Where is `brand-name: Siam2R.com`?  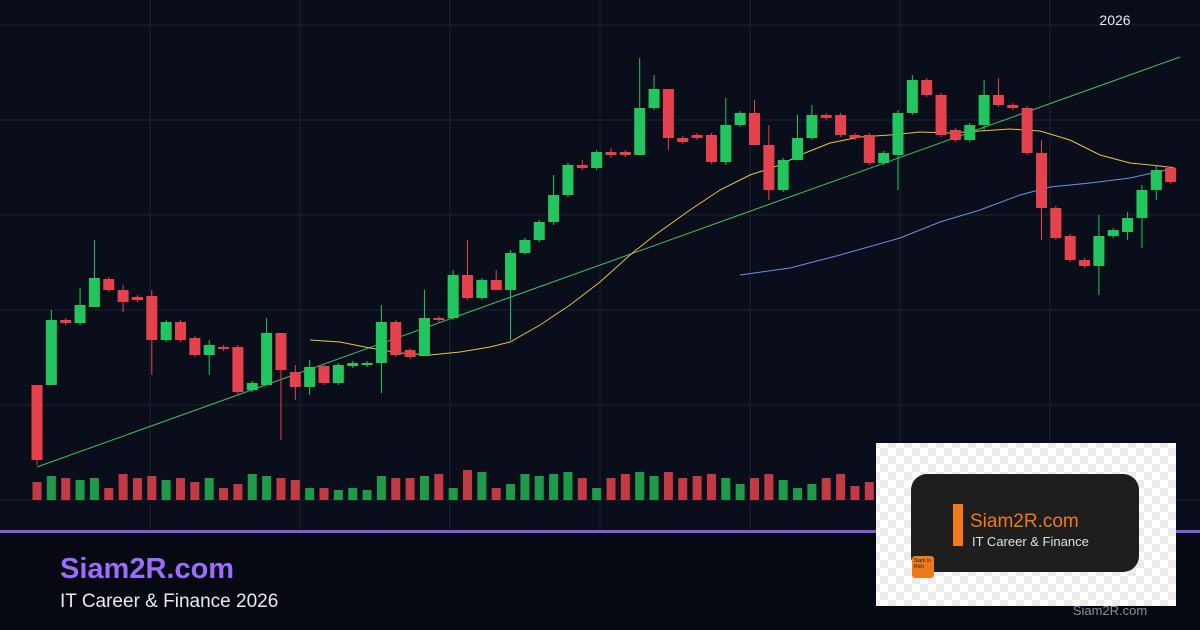
brand-name: Siam2R.com is located at coordinates (147, 569).